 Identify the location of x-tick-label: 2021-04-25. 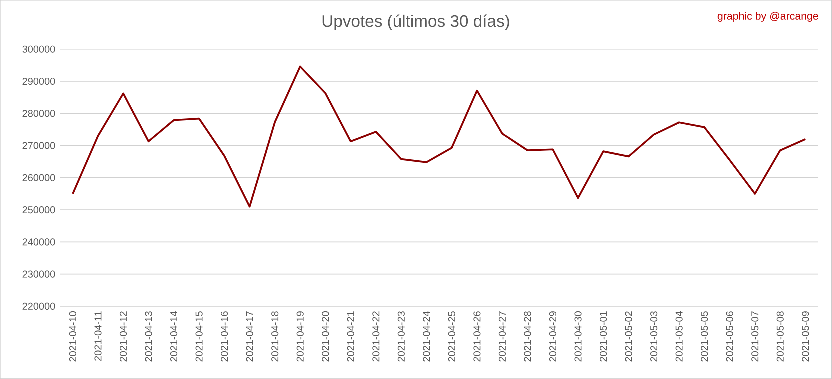
(452, 336).